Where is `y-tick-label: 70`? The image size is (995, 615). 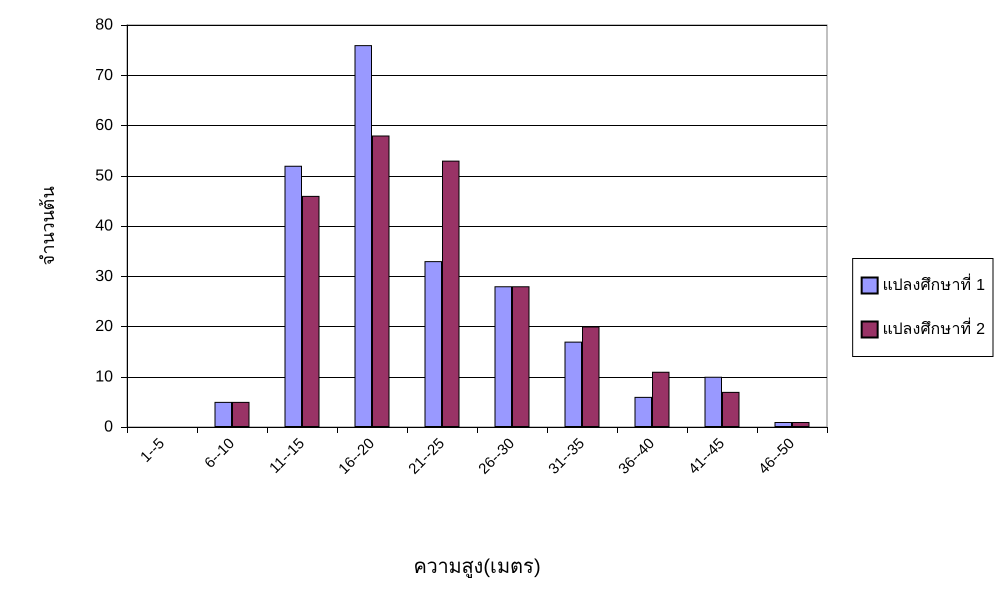
y-tick-label: 70 is located at coordinates (104, 75).